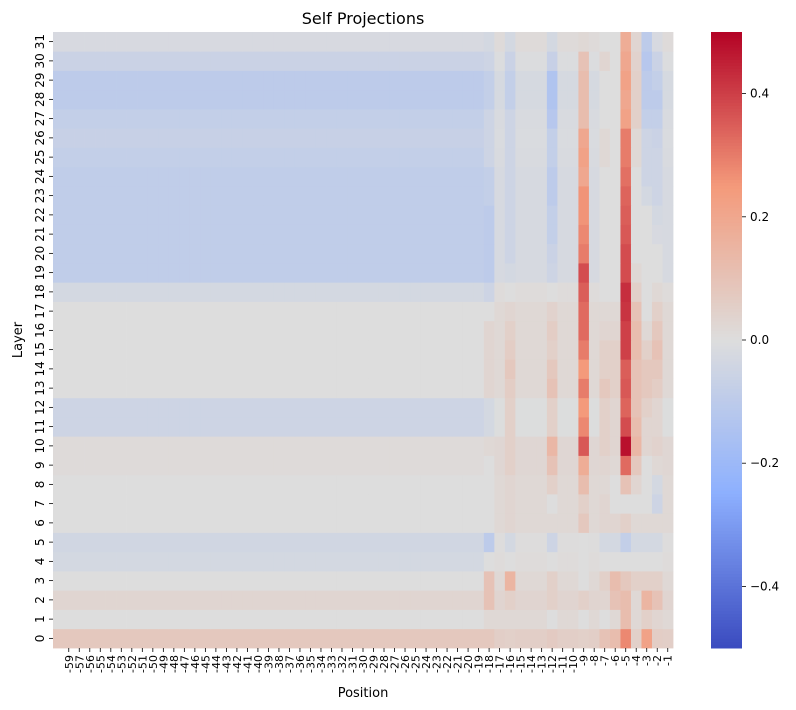  I want to click on x-tick-label: -27, so click(395, 664).